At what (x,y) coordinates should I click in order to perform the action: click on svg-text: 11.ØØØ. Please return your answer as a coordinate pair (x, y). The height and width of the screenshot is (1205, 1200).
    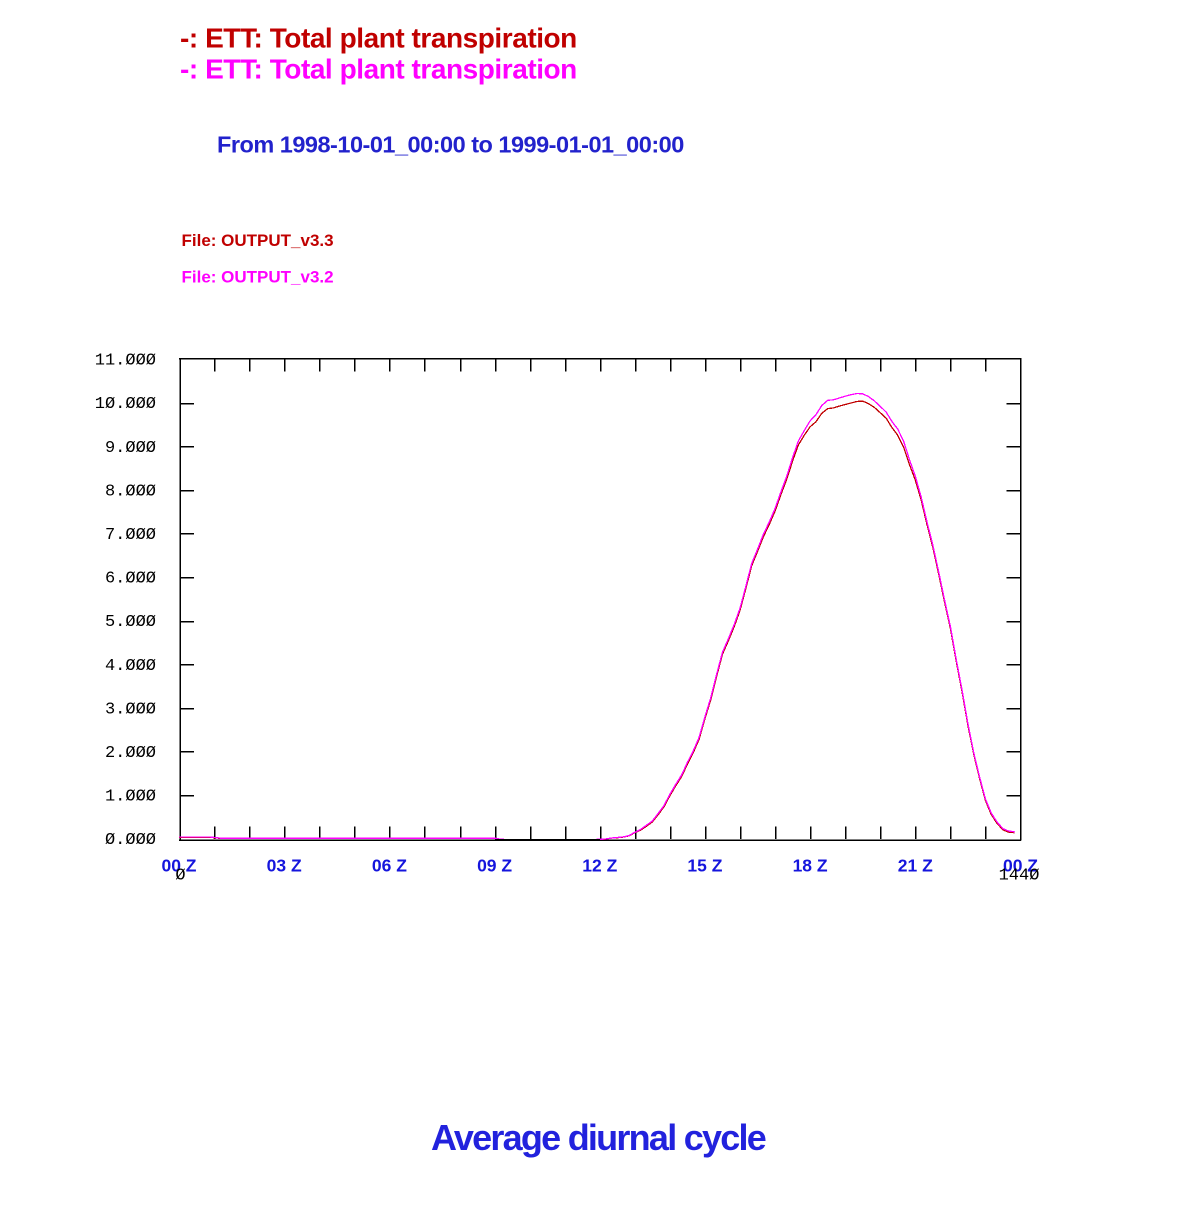
    Looking at the image, I should click on (125, 361).